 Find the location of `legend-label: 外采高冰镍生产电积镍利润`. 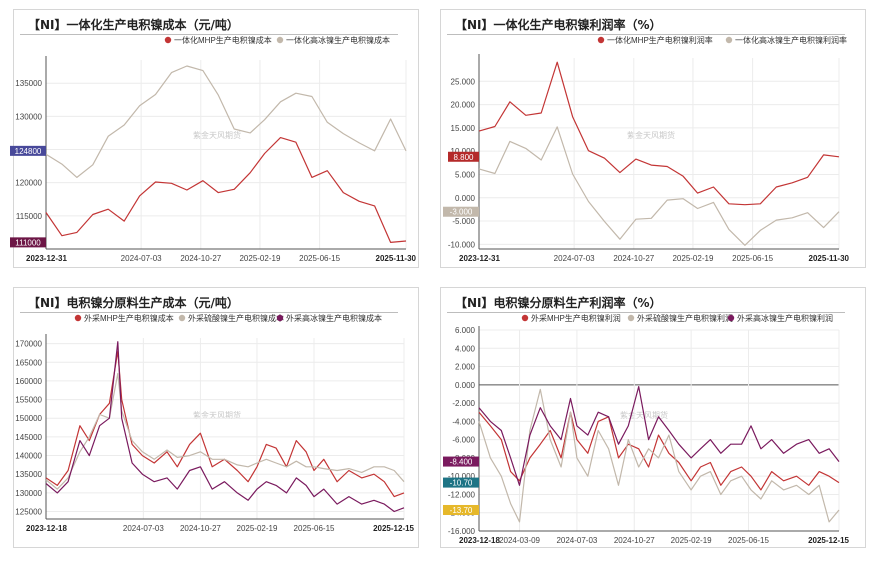

legend-label: 外采高冰镍生产电积镍利润 is located at coordinates (785, 318).